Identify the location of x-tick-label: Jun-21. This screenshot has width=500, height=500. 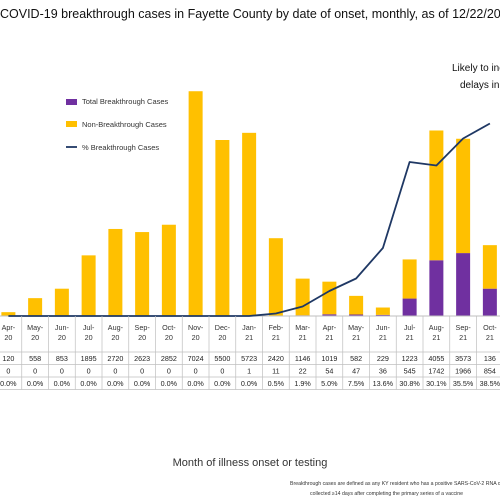
(383, 332).